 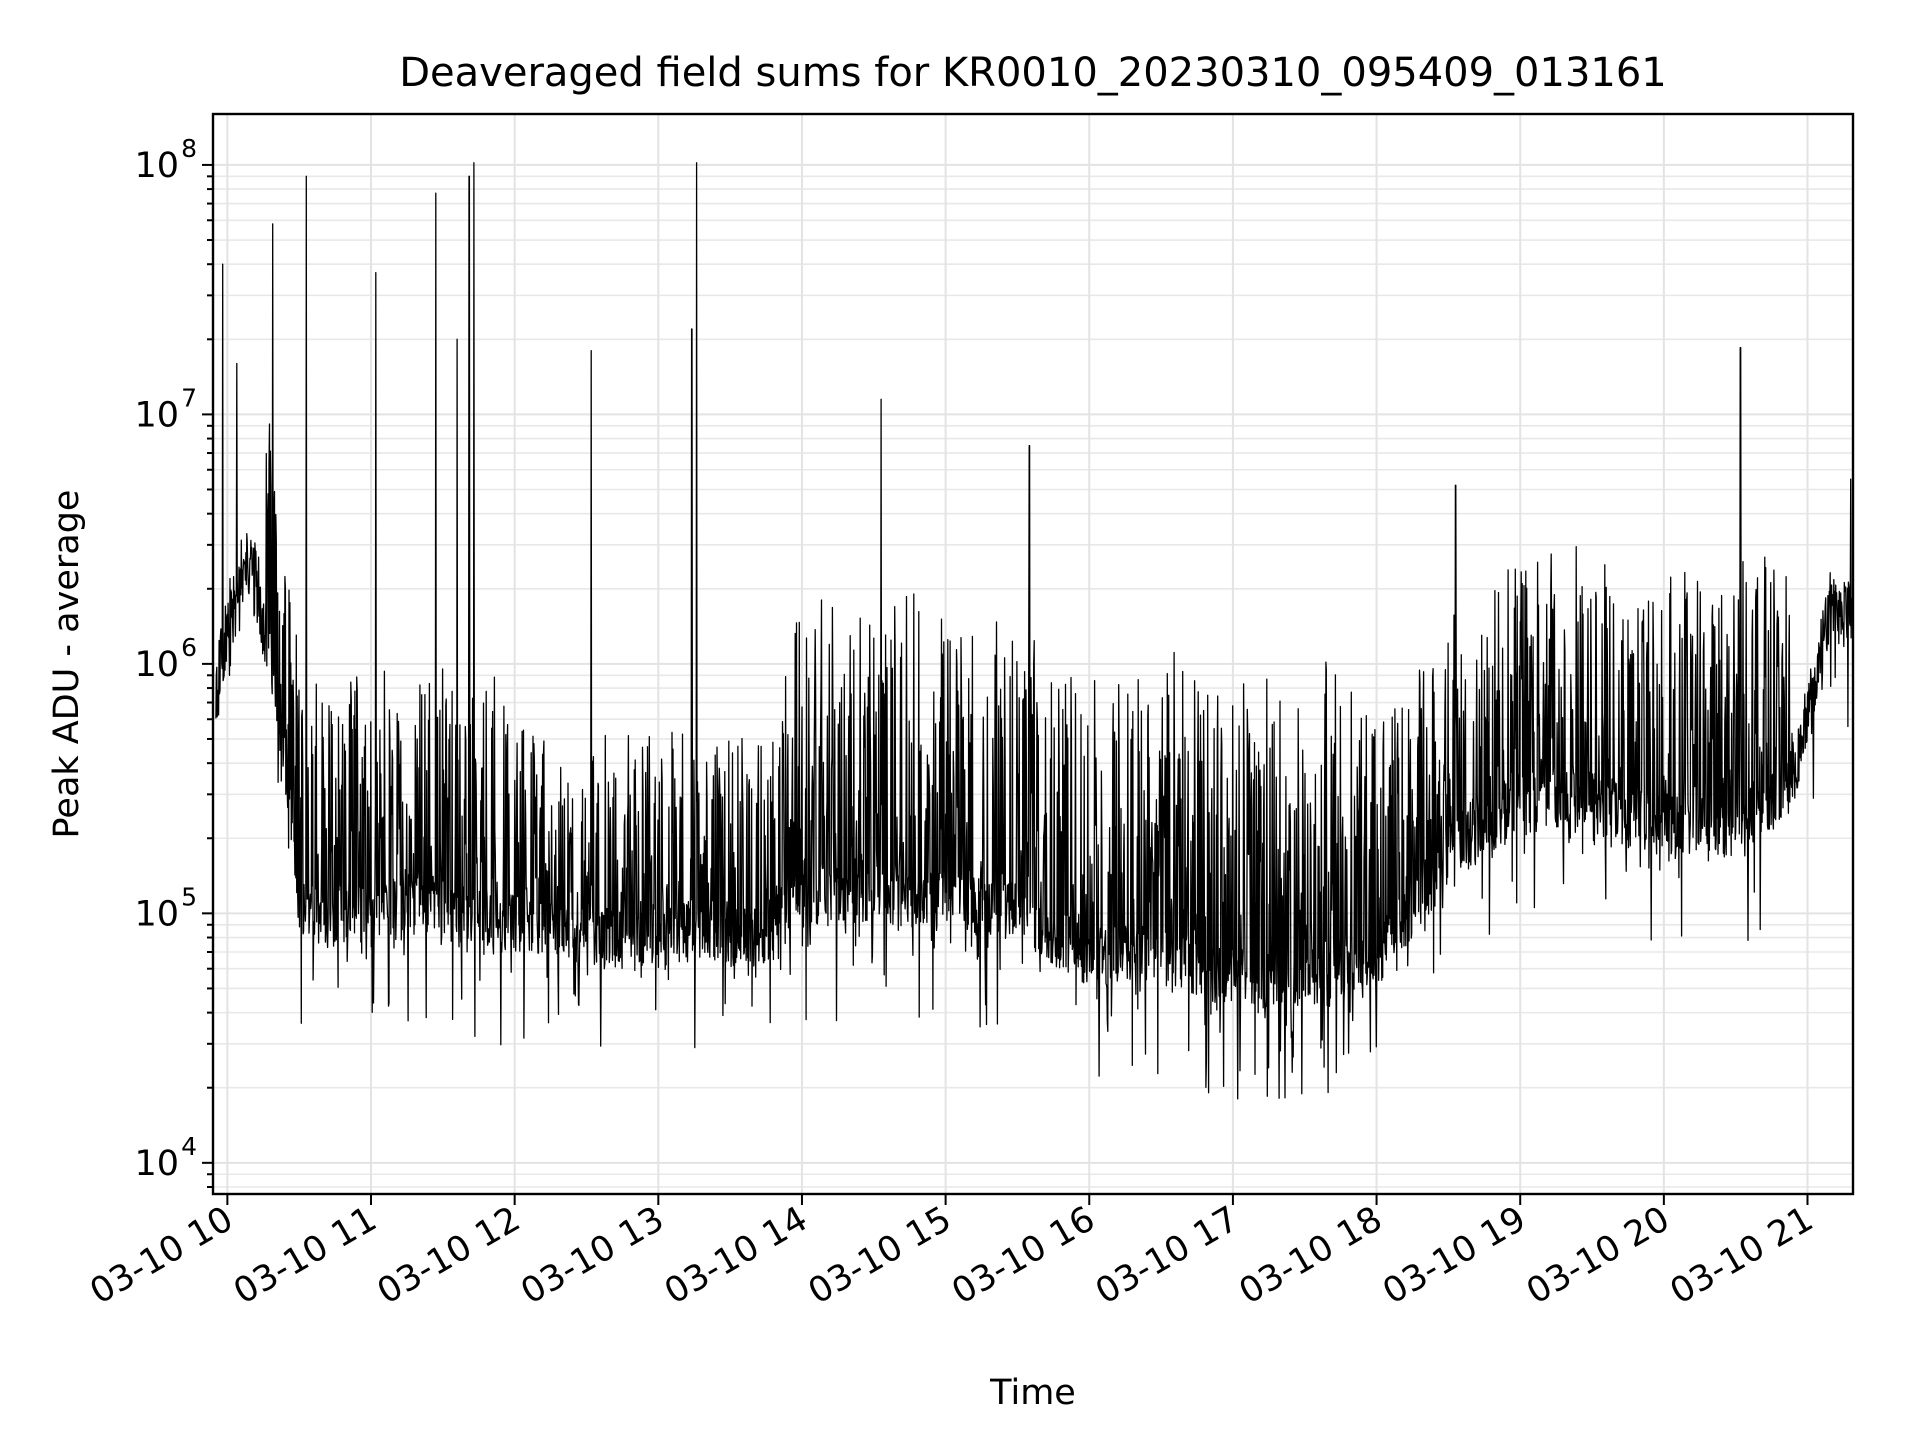 I want to click on y-tick-label-exponent: 5, so click(x=189, y=896).